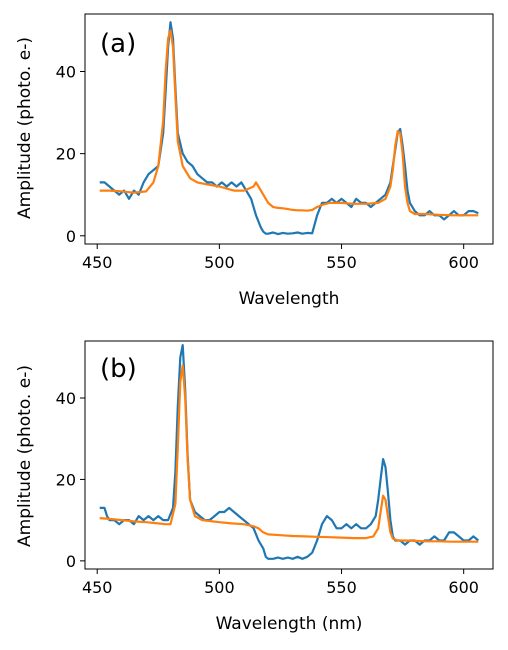 The image size is (508, 650). What do you see at coordinates (463, 587) in the screenshot?
I see `x-tick-label-b-600: 600` at bounding box center [463, 587].